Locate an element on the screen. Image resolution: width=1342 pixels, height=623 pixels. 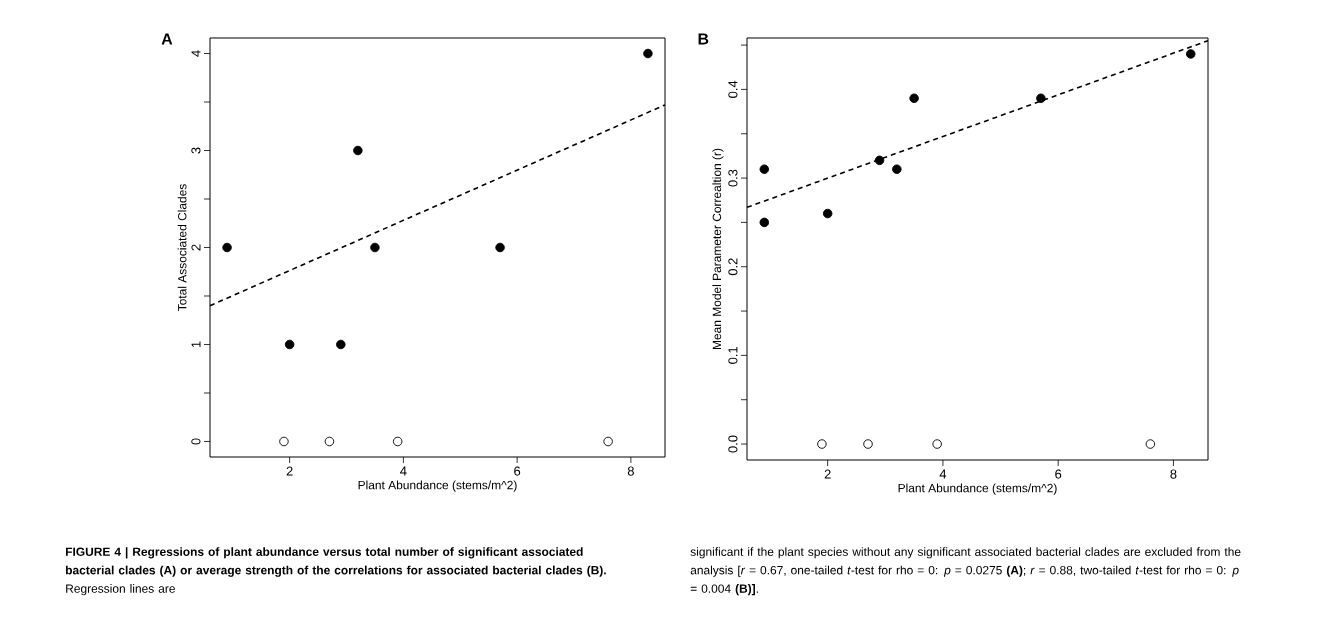
y-axis-title: Total Associated Clades is located at coordinates (182, 248).